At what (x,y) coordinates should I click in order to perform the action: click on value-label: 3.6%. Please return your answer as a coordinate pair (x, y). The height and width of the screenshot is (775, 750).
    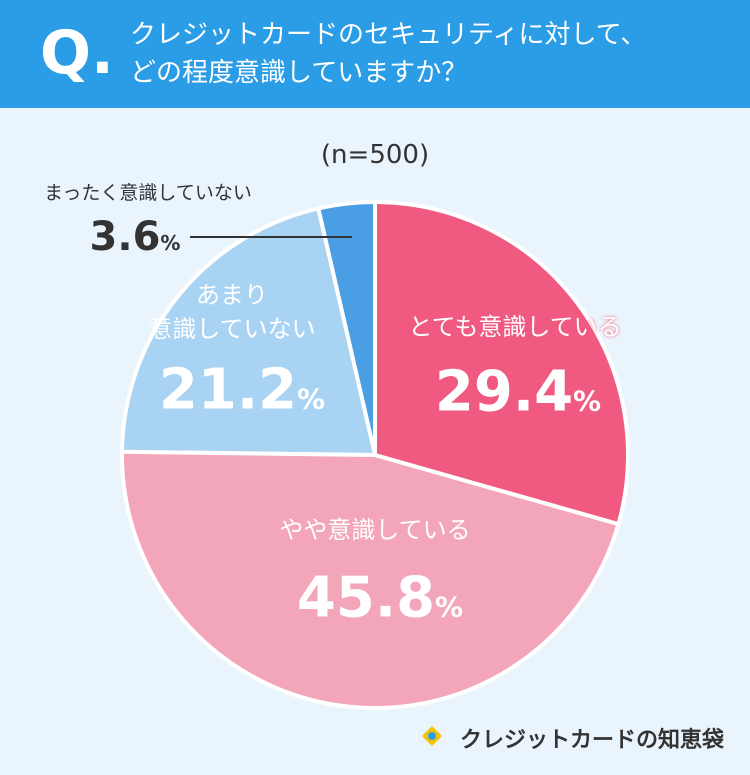
    Looking at the image, I should click on (135, 237).